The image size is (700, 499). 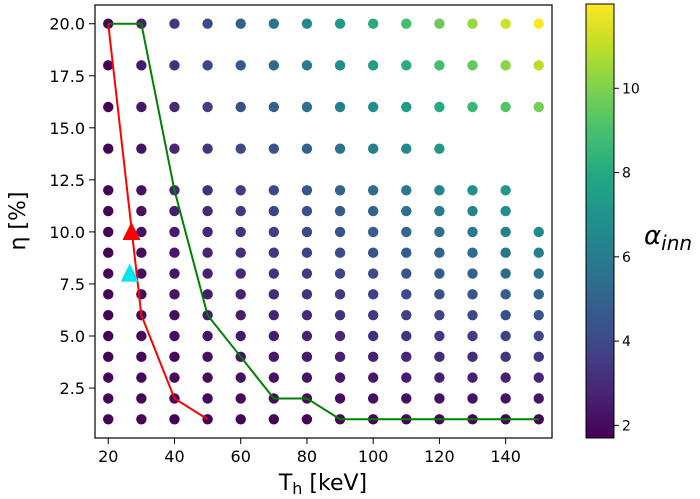 What do you see at coordinates (668, 238) in the screenshot?
I see `colorbar-title: αinn` at bounding box center [668, 238].